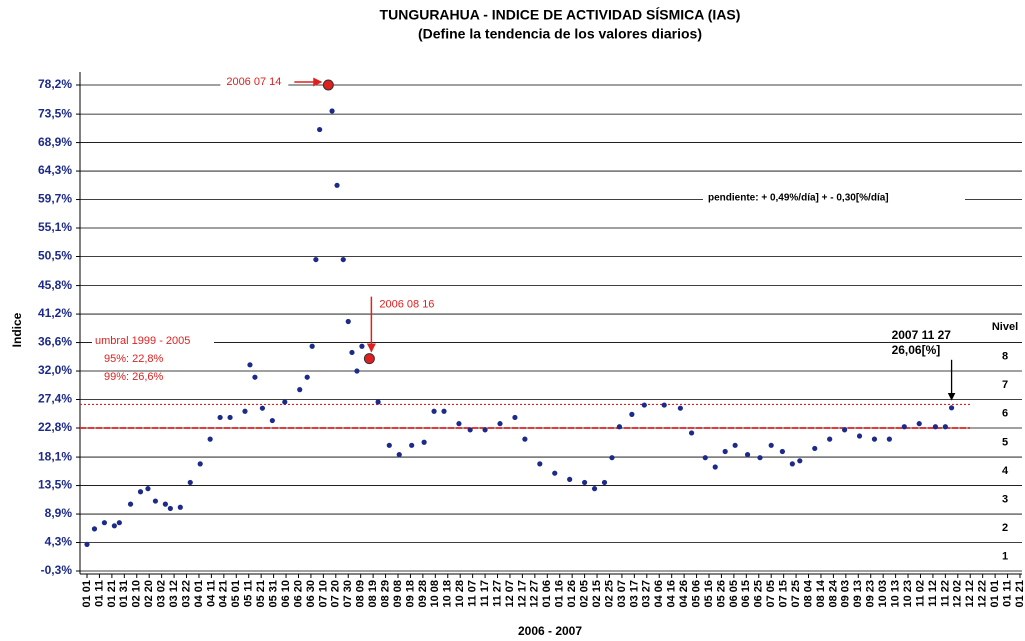 The height and width of the screenshot is (641, 1025). Describe the element at coordinates (385, 594) in the screenshot. I see `x-tick-label: 08 29` at that location.